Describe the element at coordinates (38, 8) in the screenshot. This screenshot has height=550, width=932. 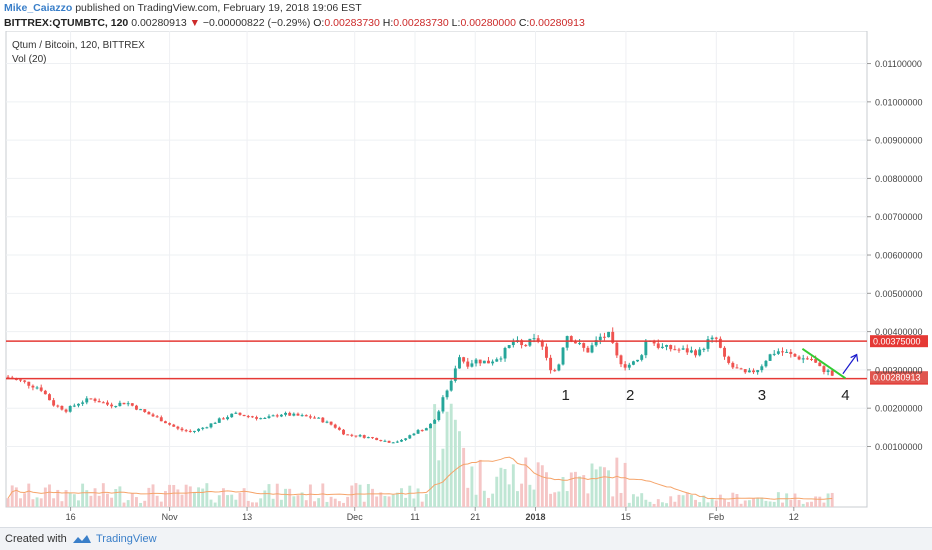
I see `author-link: Mike_Caiazzo` at that location.